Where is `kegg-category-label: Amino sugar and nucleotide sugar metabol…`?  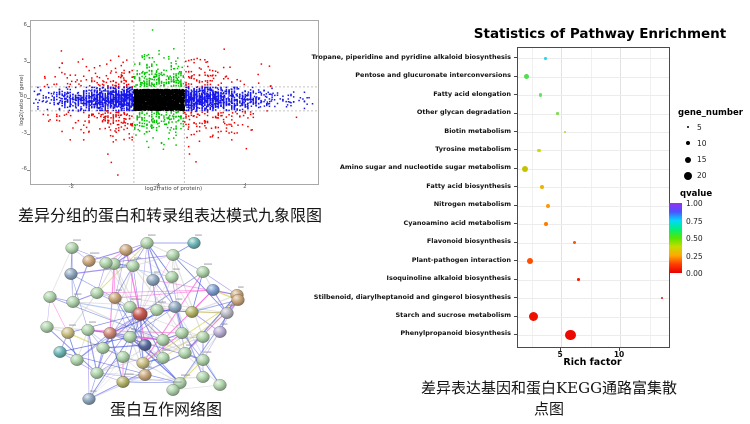 kegg-category-label: Amino sugar and nucleotide sugar metabol… is located at coordinates (425, 167).